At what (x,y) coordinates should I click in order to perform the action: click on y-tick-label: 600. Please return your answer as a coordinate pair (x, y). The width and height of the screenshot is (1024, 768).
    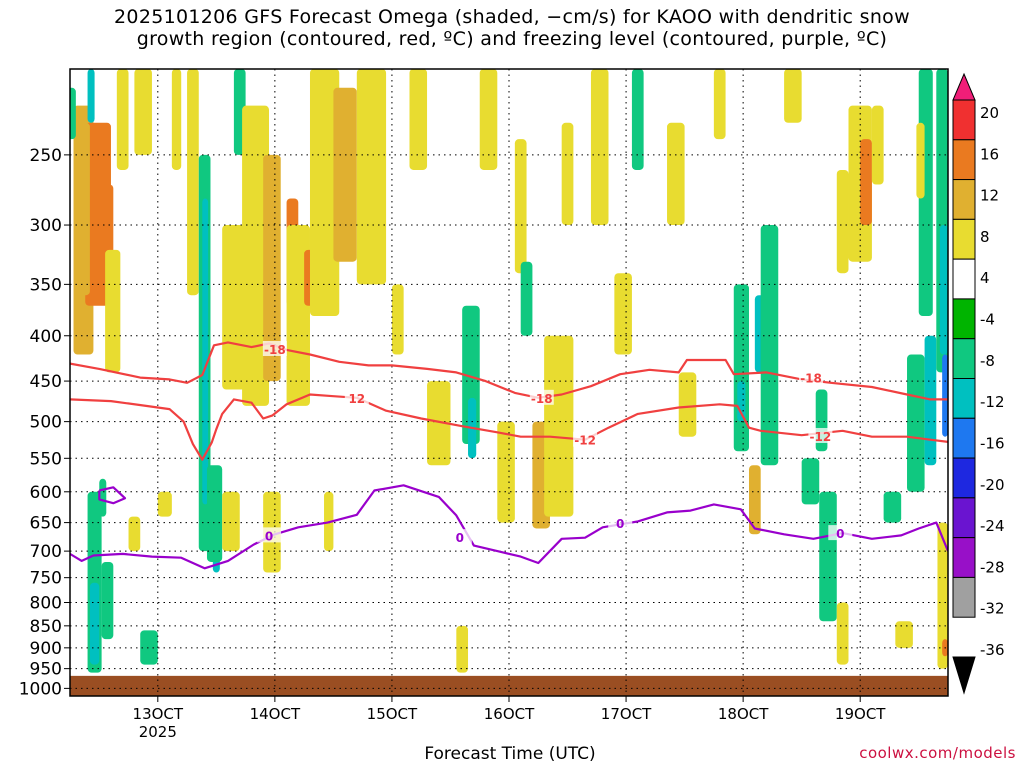
    Looking at the image, I should click on (46, 493).